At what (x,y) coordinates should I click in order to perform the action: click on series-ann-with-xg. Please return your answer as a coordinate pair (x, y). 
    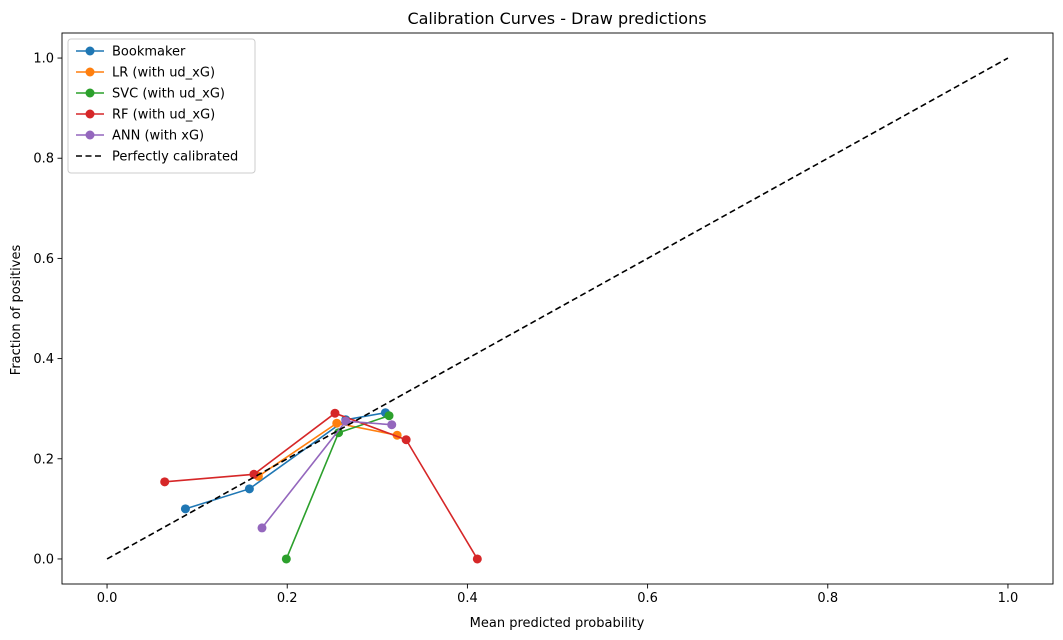
    Looking at the image, I should click on (327, 474).